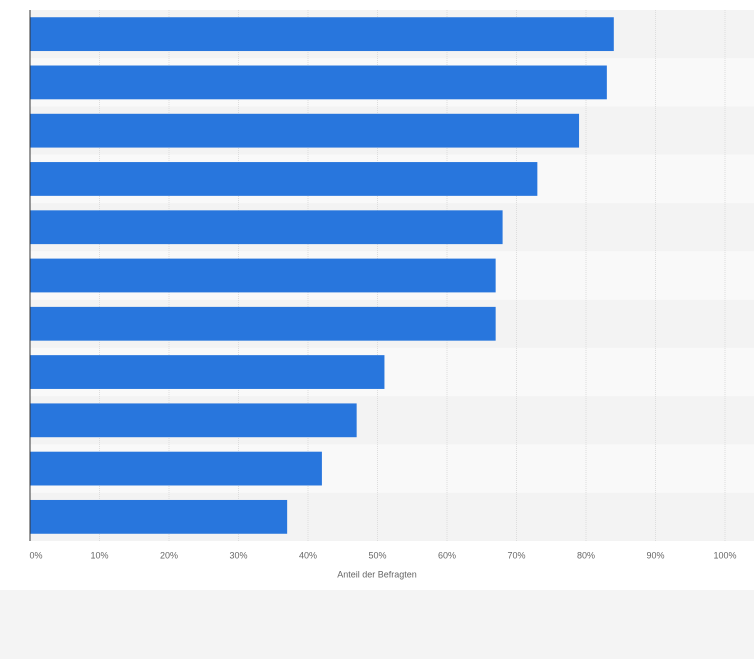  I want to click on x-tick-label: 90%, so click(655, 555).